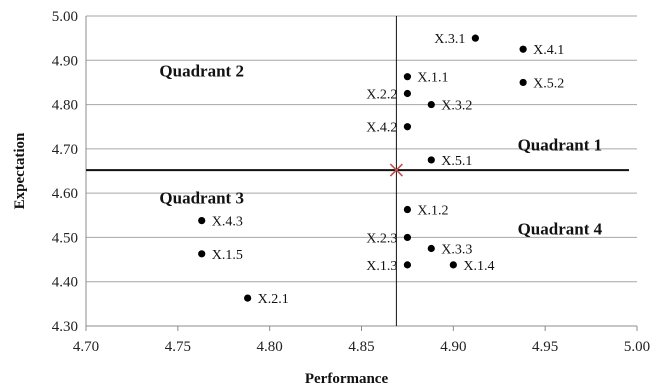 Image resolution: width=656 pixels, height=388 pixels. What do you see at coordinates (432, 78) in the screenshot?
I see `point-label: X.1.1` at bounding box center [432, 78].